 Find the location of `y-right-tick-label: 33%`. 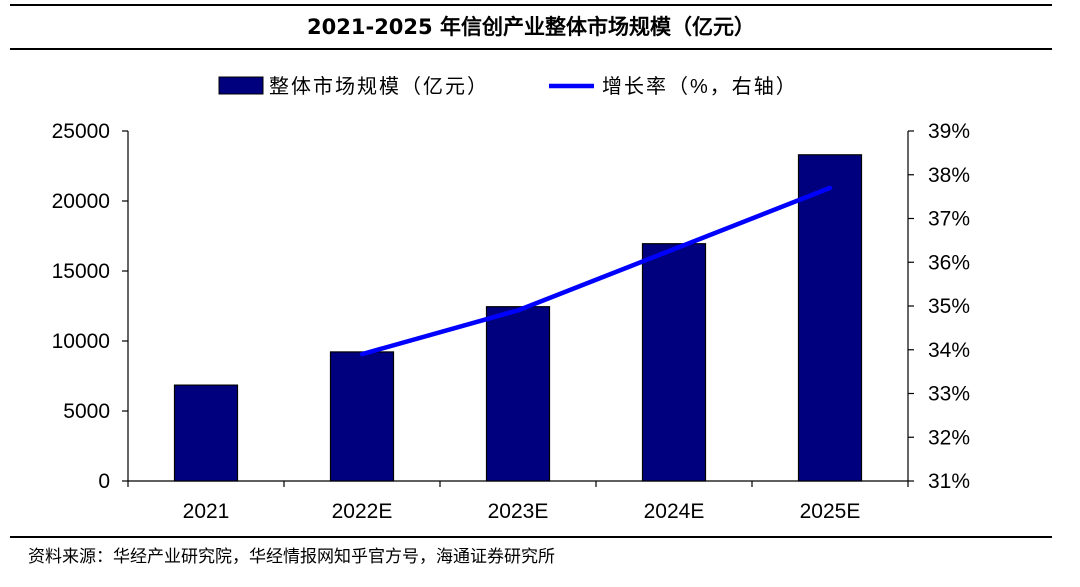

y-right-tick-label: 33% is located at coordinates (949, 394).